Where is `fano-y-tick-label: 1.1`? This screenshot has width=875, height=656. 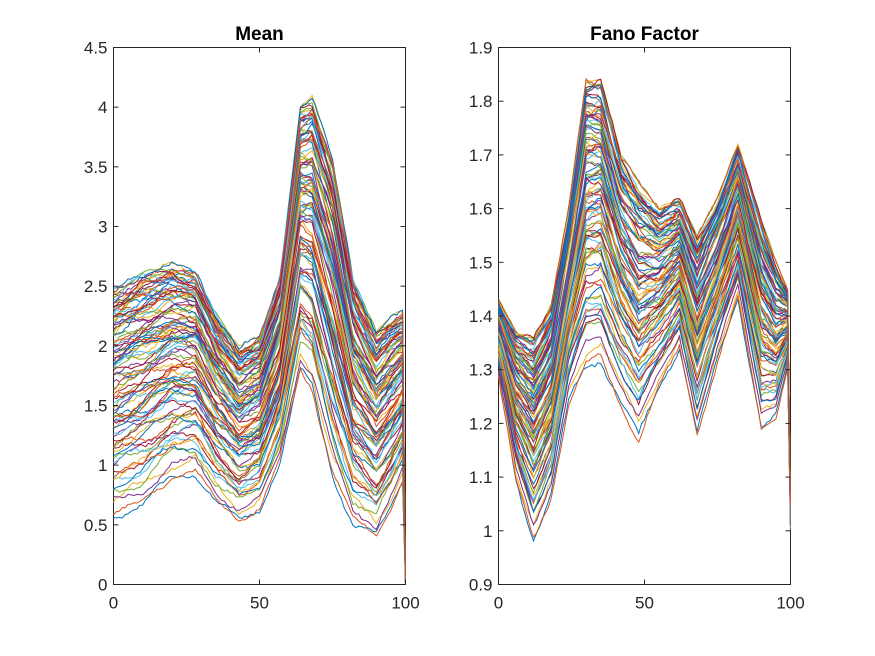
fano-y-tick-label: 1.1 is located at coordinates (481, 477).